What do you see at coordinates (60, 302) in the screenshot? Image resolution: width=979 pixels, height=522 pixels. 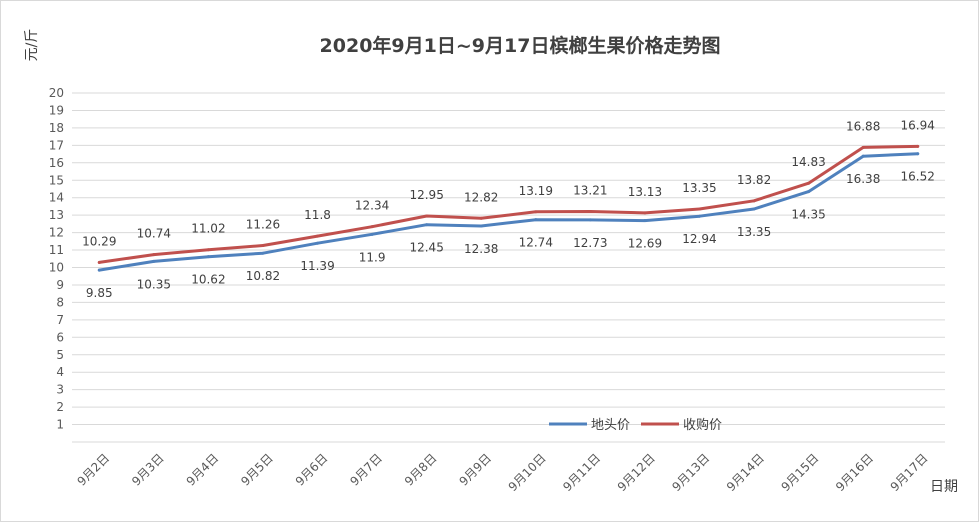 I see `y-tick-label: 8` at bounding box center [60, 302].